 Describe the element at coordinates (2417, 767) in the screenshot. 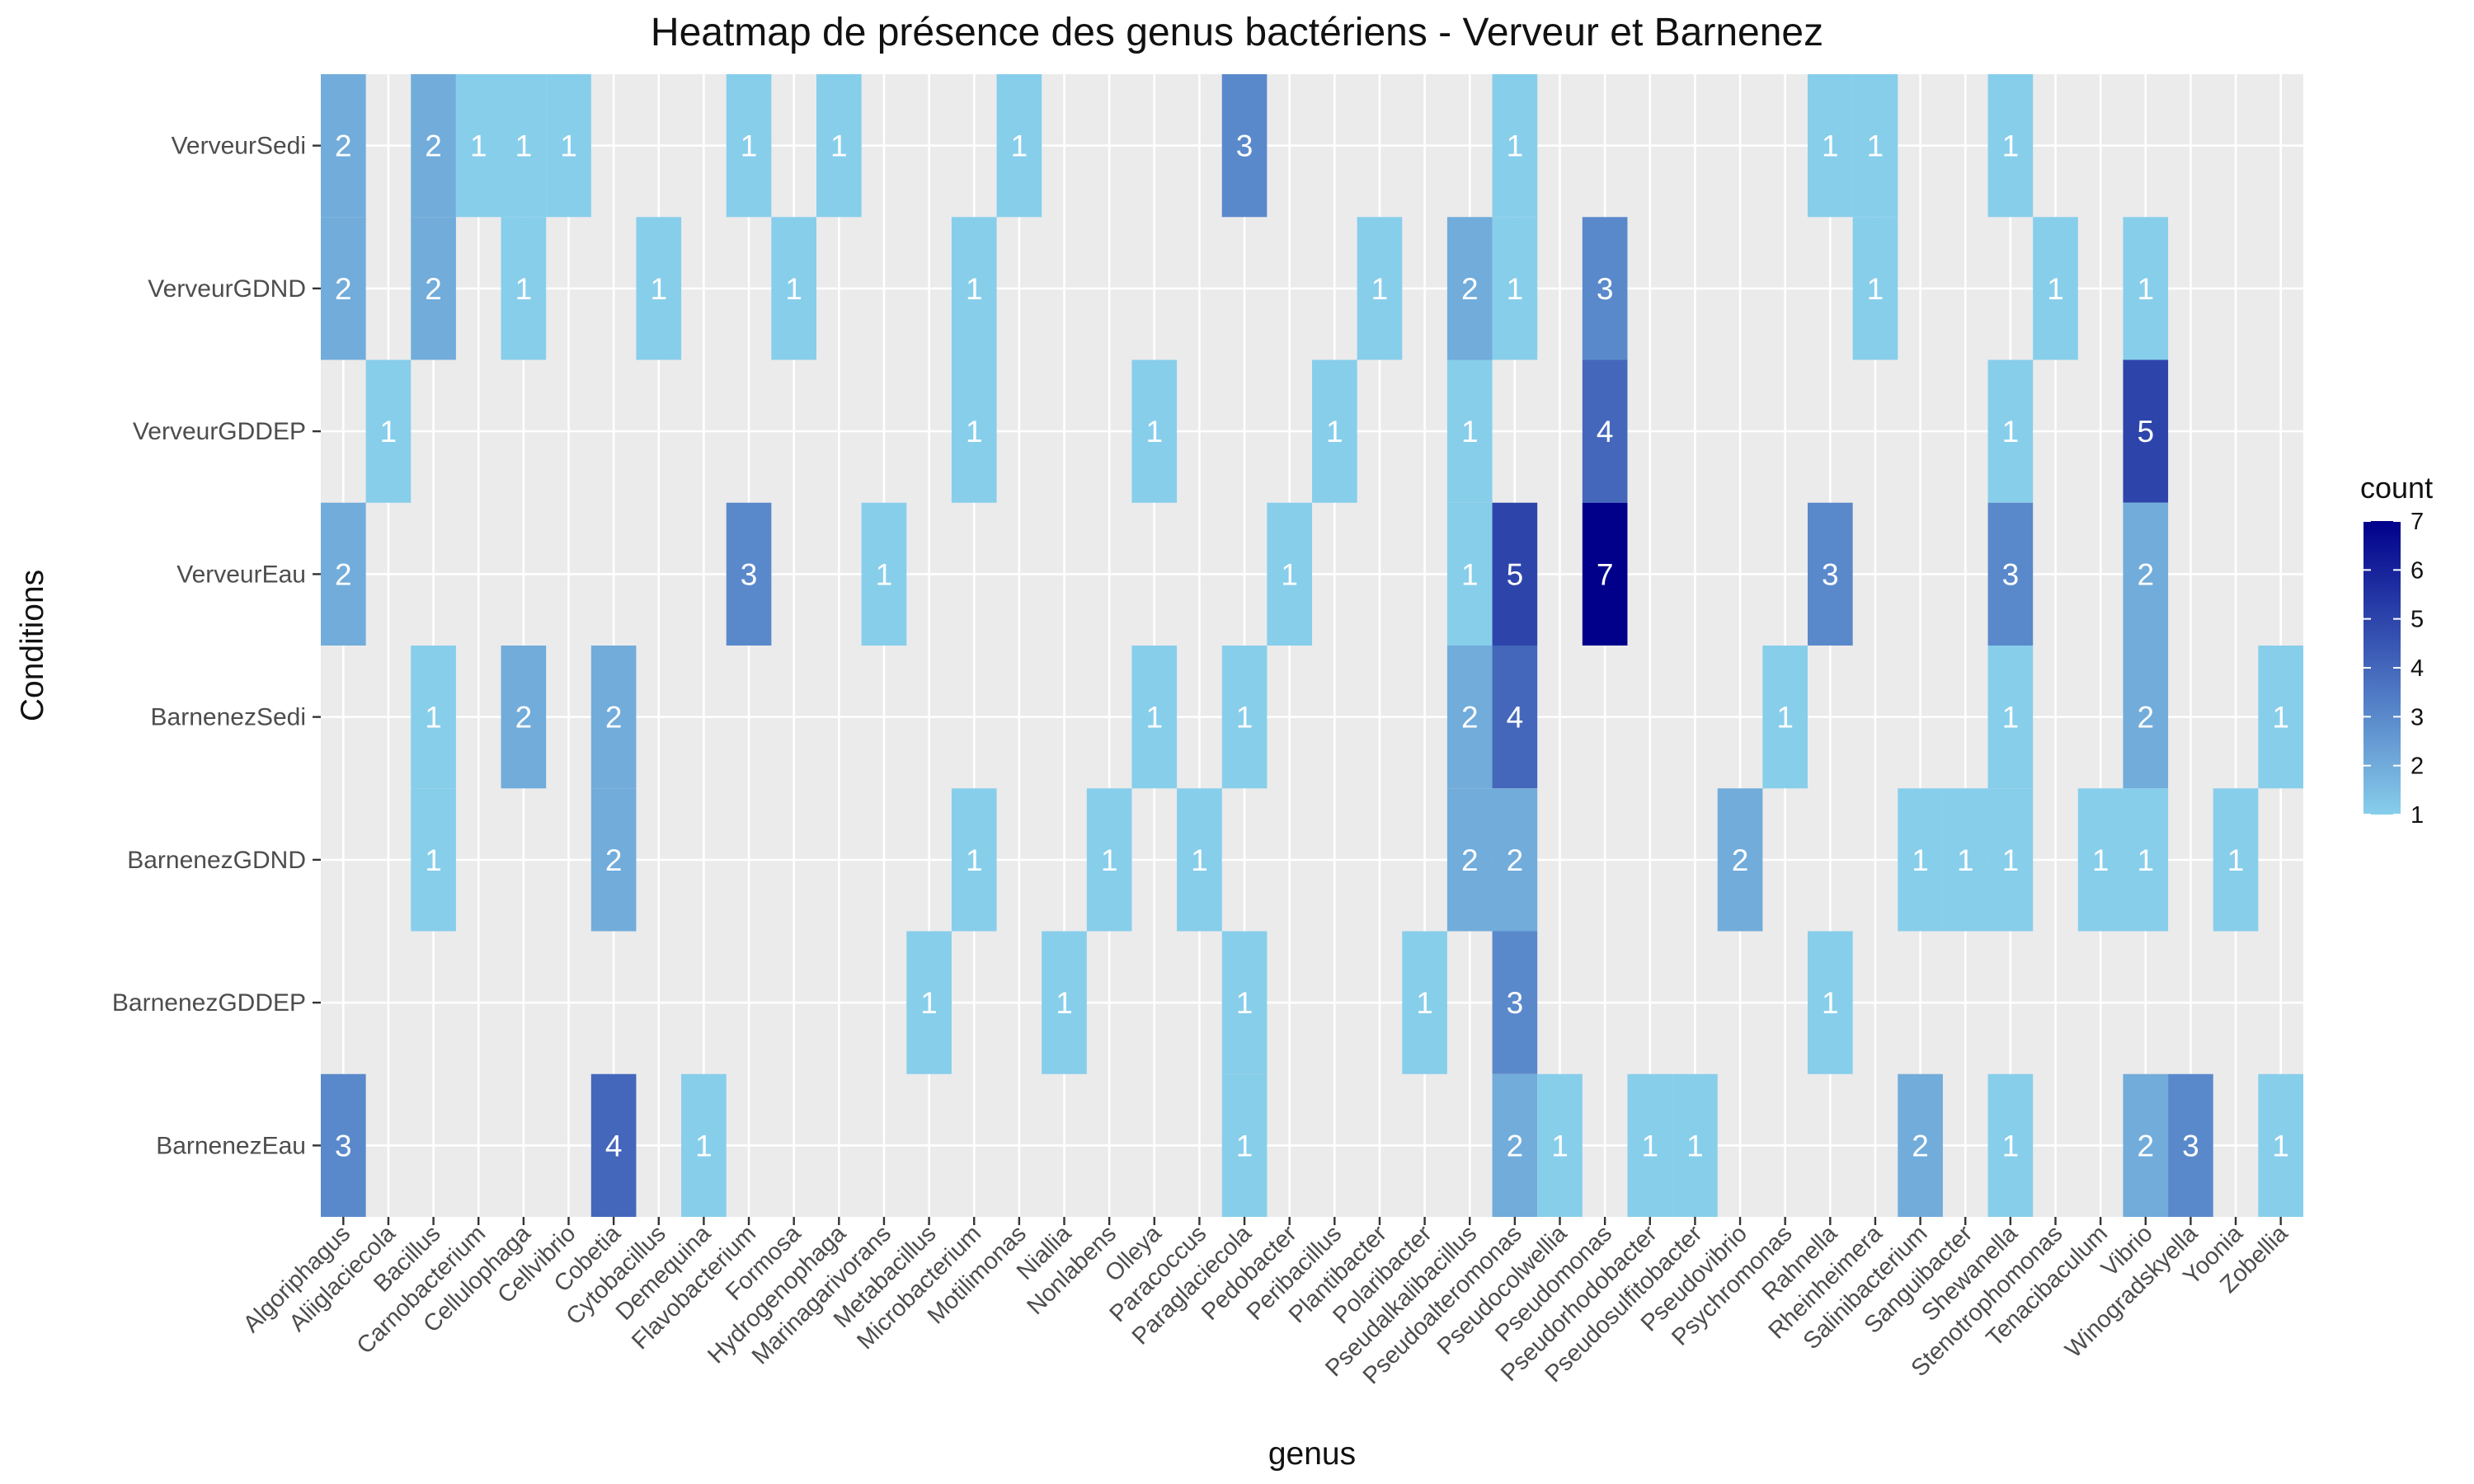

I see `legend-tick-label: 2` at that location.